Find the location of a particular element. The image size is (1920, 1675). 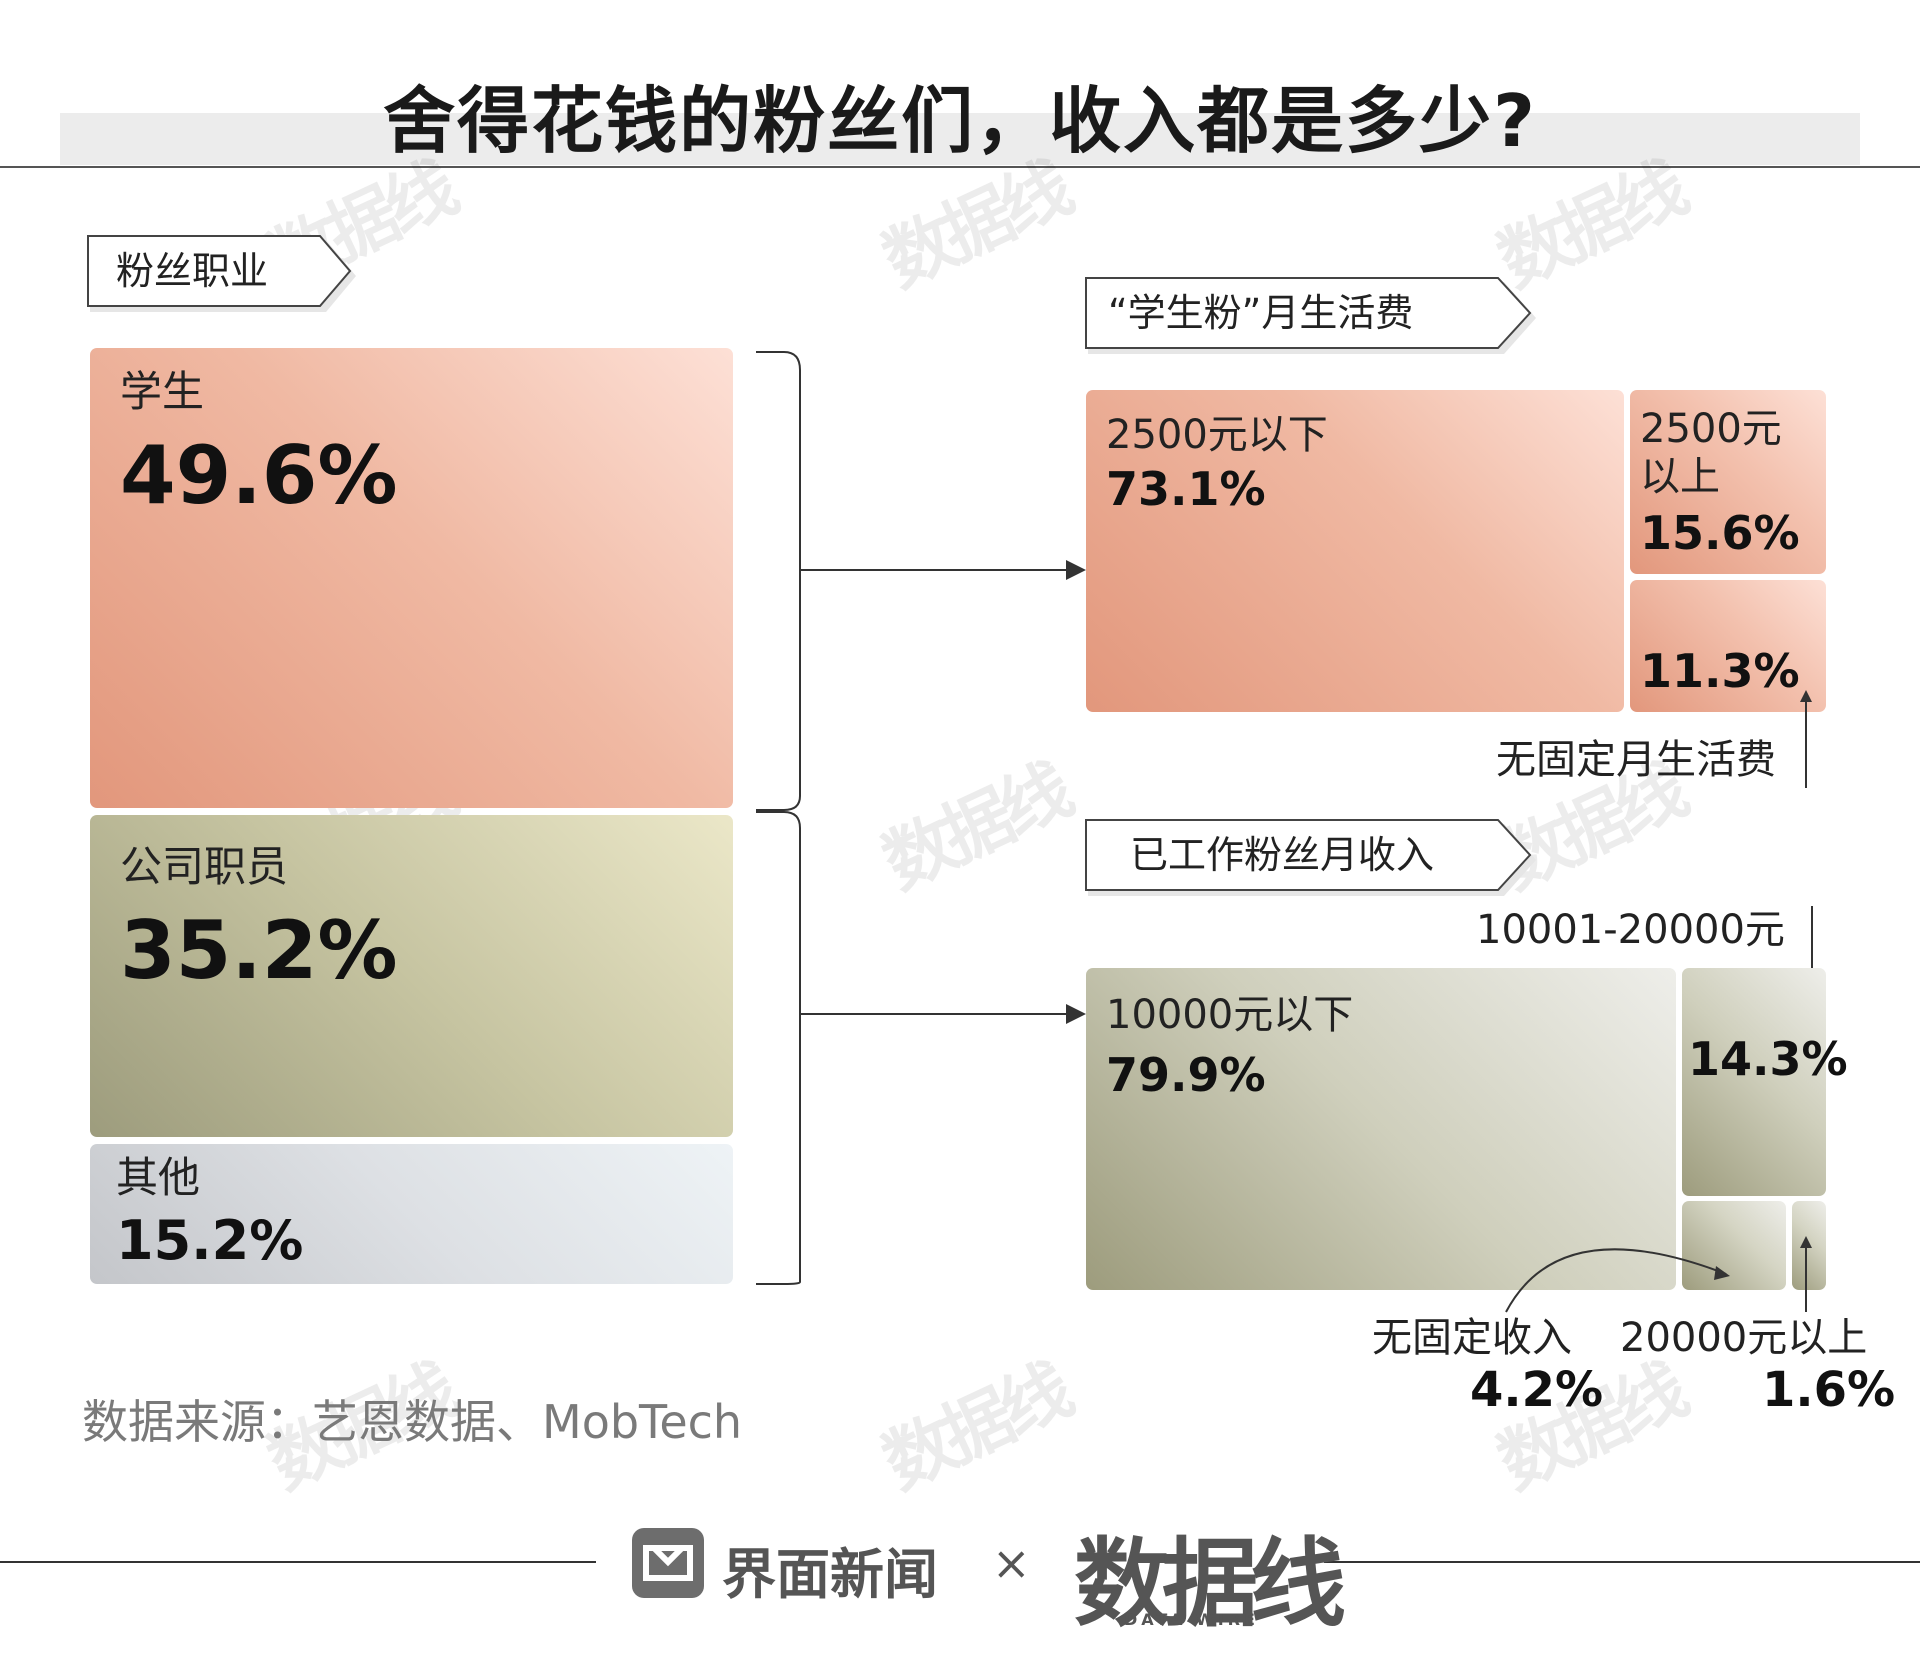

cell-value: 49.6% is located at coordinates (259, 475).